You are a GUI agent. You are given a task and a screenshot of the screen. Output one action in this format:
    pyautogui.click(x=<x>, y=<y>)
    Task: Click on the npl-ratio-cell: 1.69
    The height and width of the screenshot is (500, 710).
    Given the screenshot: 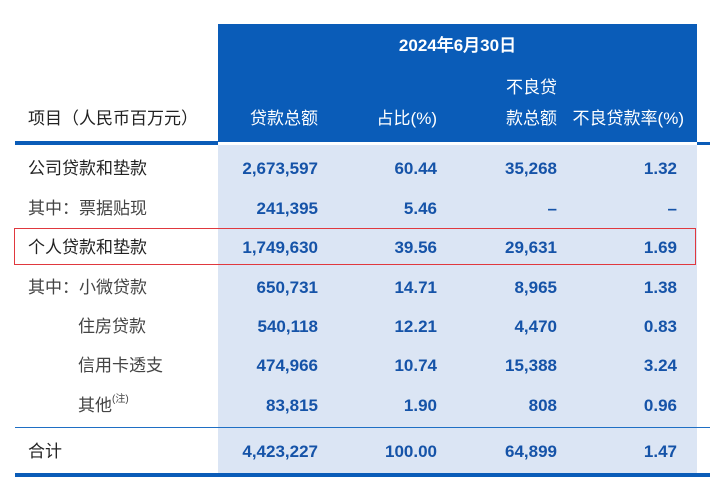 What is the action you would take?
    pyautogui.click(x=660, y=247)
    